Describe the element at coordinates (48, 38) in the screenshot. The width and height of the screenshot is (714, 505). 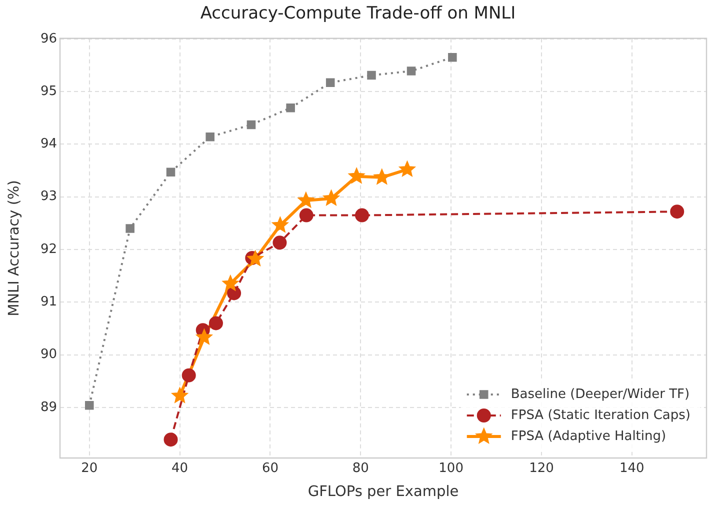
I see `y-tick-label: 96` at that location.